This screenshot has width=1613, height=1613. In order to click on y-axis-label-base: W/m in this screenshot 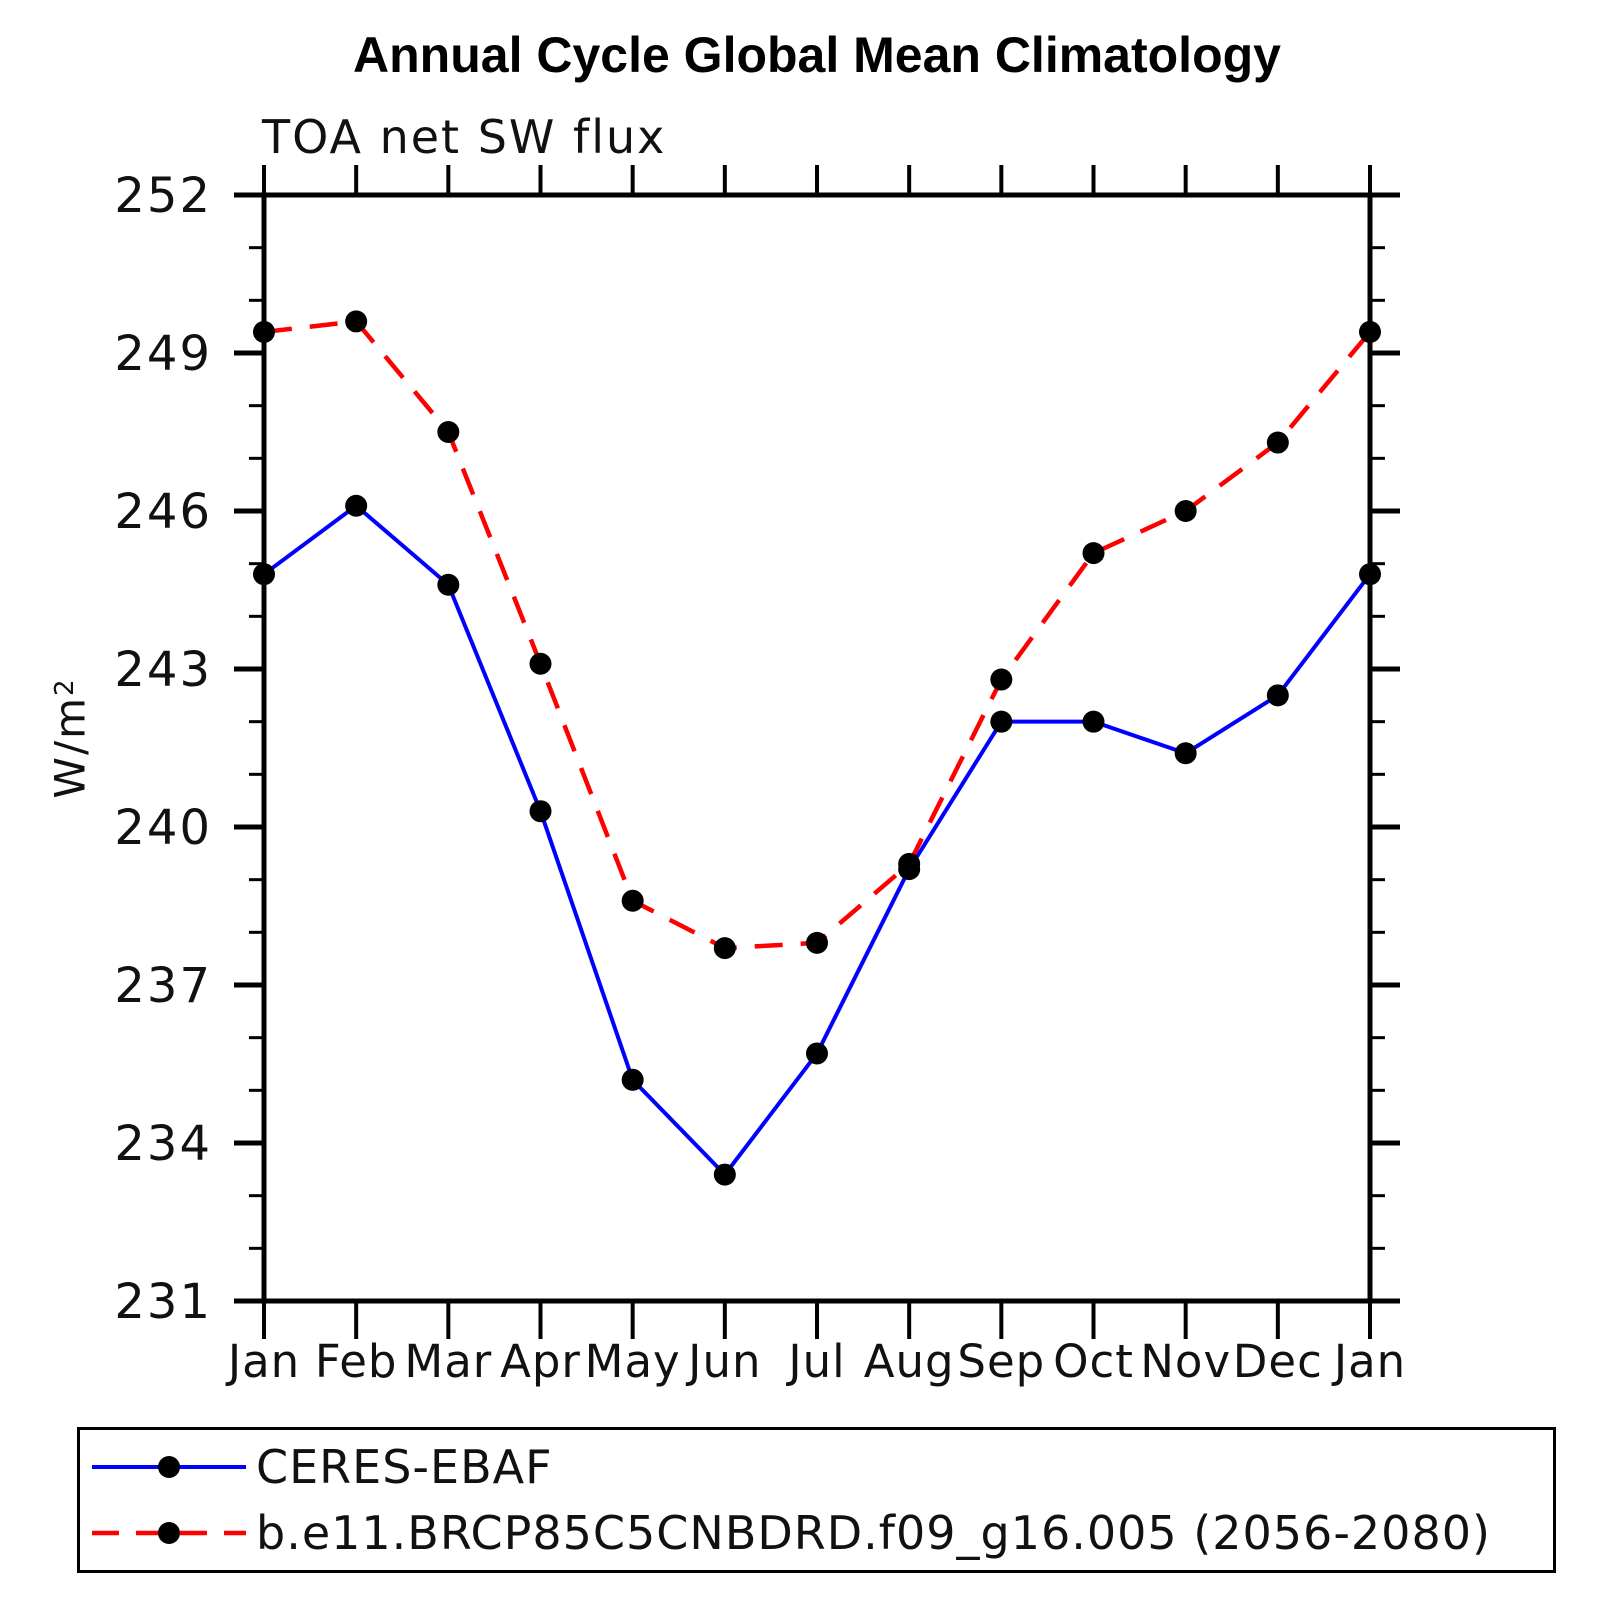, I will do `click(70, 747)`.